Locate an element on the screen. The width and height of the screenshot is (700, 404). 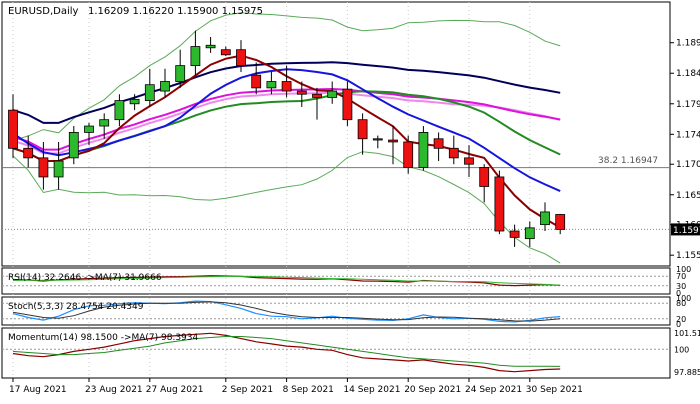
stoch-label: Stoch(5,3,3) 28.4754 20.4349 is located at coordinates (76, 307).